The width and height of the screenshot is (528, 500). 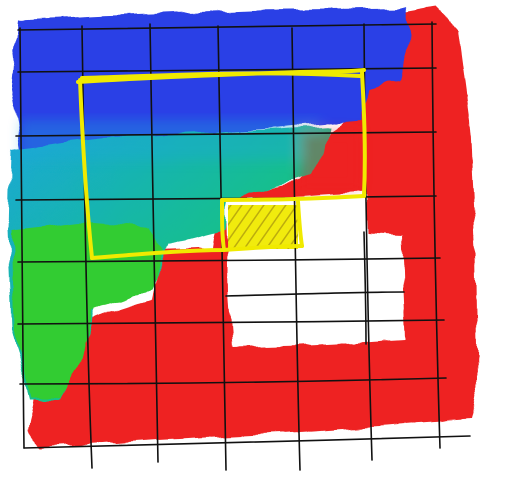 What do you see at coordinates (88, 310) in the screenshot?
I see `green-region` at bounding box center [88, 310].